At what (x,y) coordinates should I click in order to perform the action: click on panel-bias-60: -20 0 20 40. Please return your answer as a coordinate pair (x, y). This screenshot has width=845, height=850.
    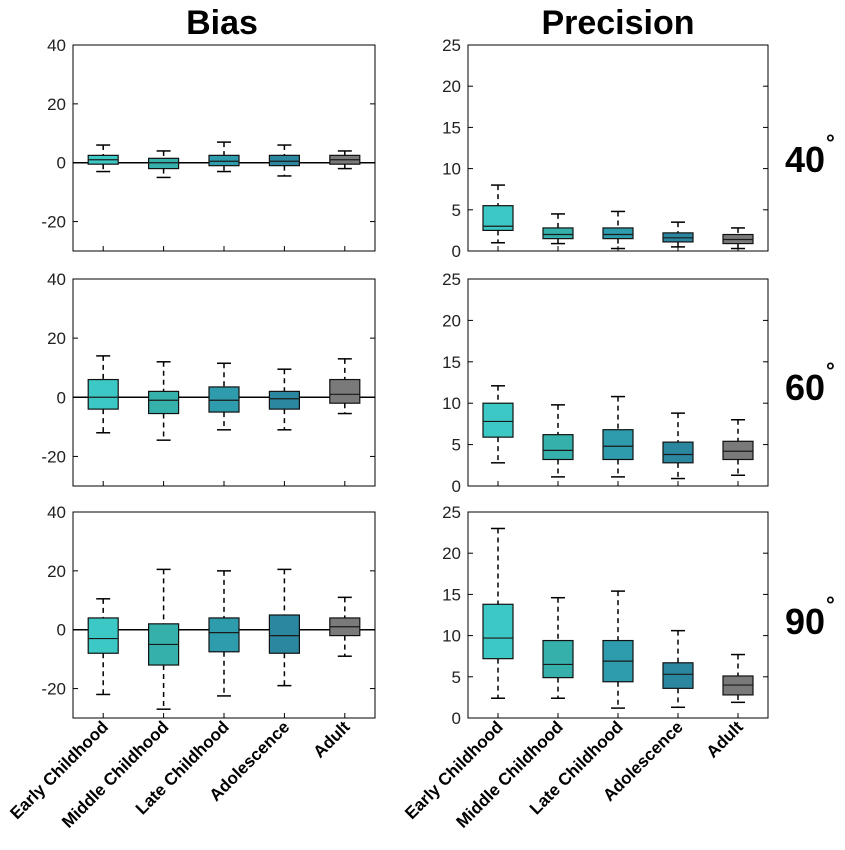
    Looking at the image, I should click on (208, 378).